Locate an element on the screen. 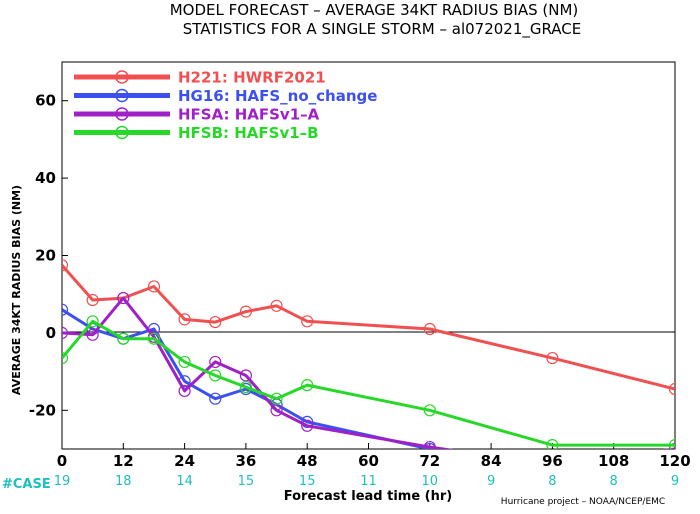 The image size is (700, 514). legend-label: HFSB: HAFSv1–B is located at coordinates (248, 133).